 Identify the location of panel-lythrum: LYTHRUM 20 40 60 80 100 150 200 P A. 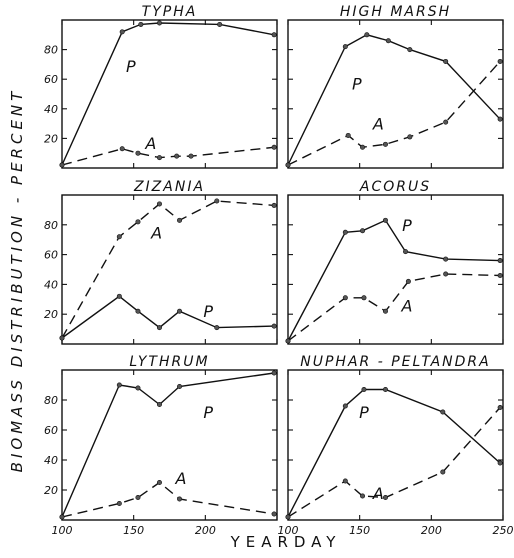
(161, 445).